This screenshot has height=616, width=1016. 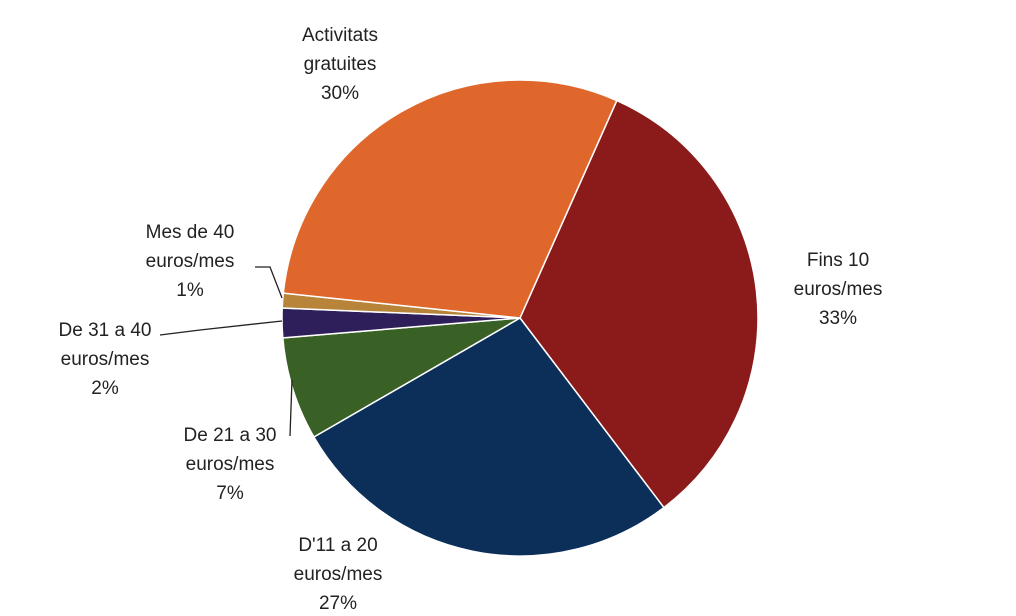 I want to click on slice-label: Activitats gratuites 30%, so click(x=340, y=64).